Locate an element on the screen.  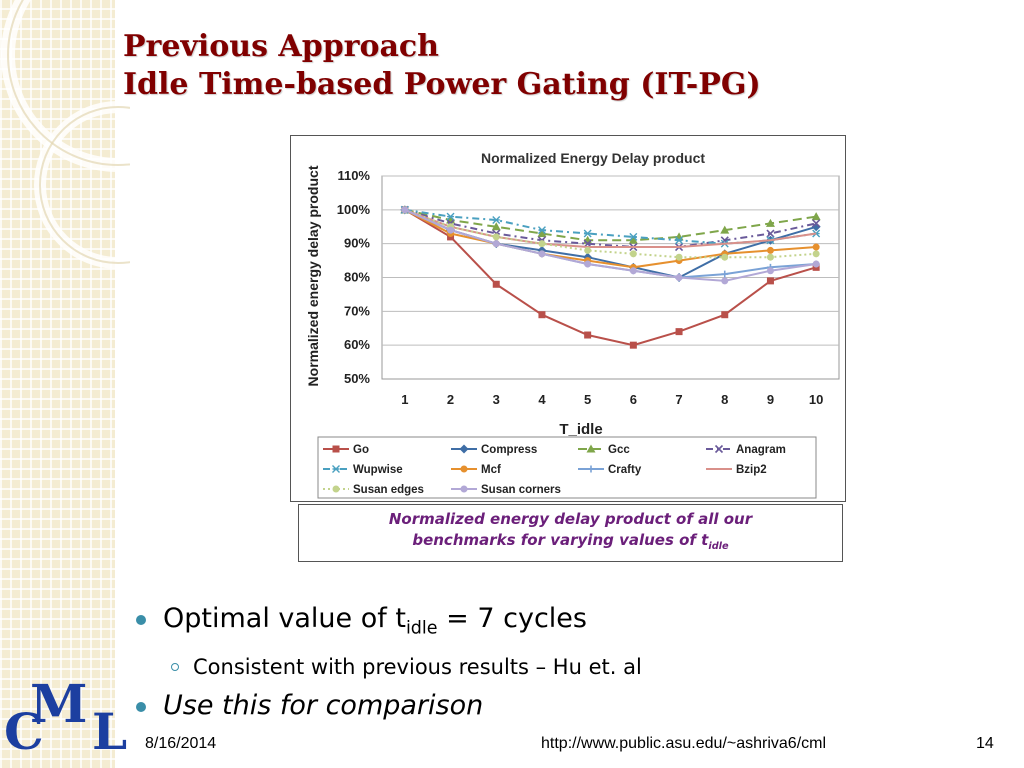
x-tick-label: 10 is located at coordinates (816, 399).